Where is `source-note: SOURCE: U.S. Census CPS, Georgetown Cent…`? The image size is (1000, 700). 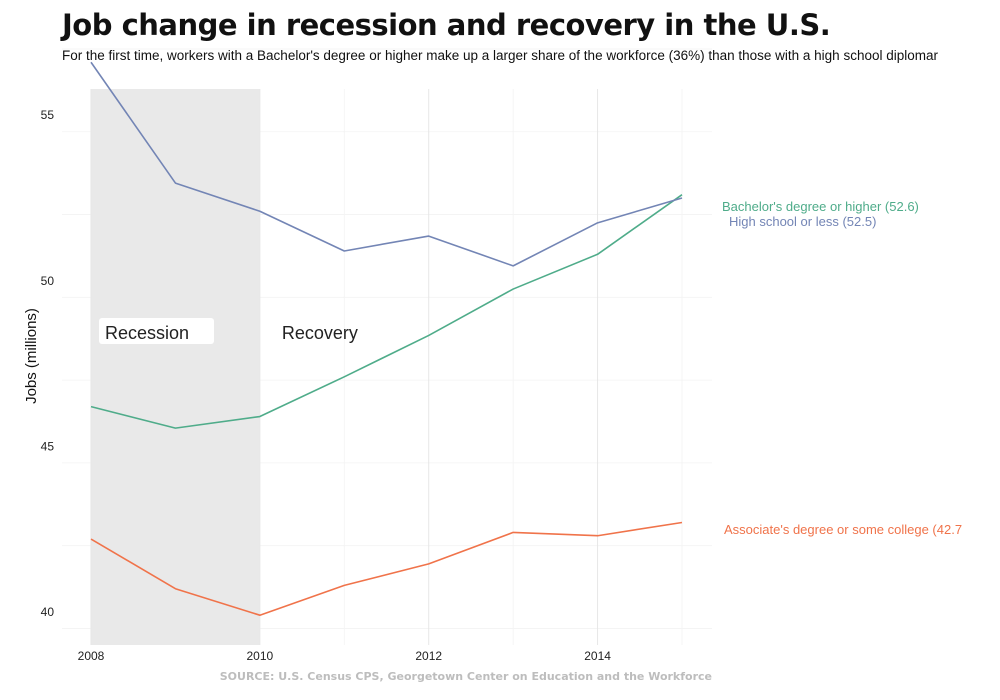
source-note: SOURCE: U.S. Census CPS, Georgetown Cent… is located at coordinates (465, 676).